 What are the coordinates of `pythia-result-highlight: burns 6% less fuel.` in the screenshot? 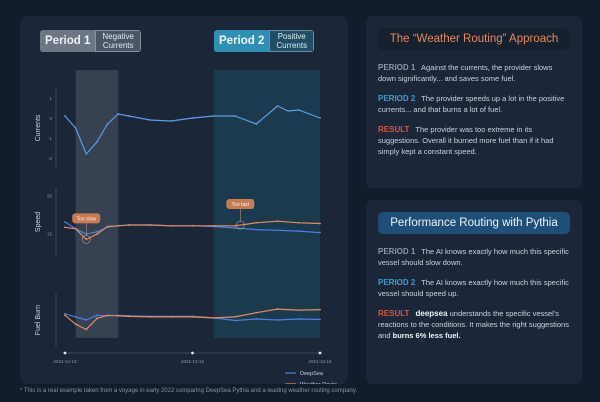 It's located at (426, 335).